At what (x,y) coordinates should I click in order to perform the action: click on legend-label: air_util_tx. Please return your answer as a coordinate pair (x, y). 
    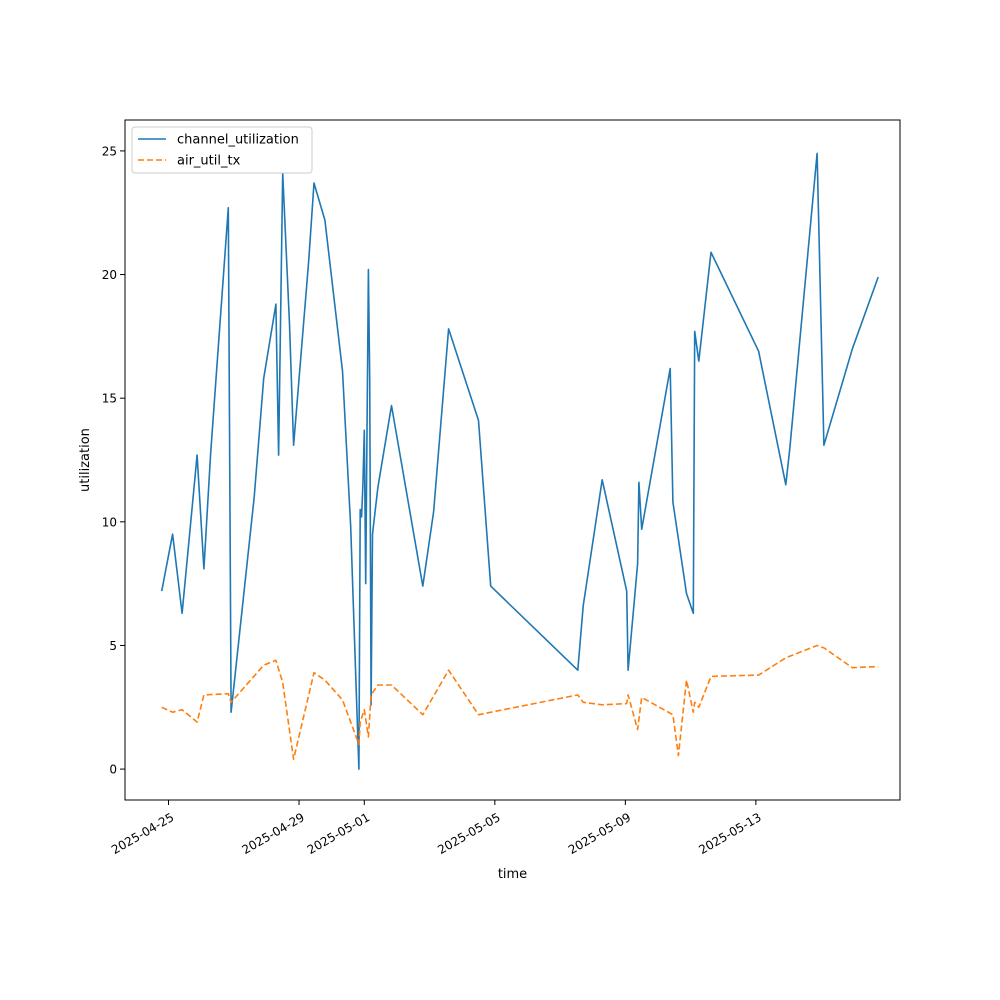
    Looking at the image, I should click on (209, 161).